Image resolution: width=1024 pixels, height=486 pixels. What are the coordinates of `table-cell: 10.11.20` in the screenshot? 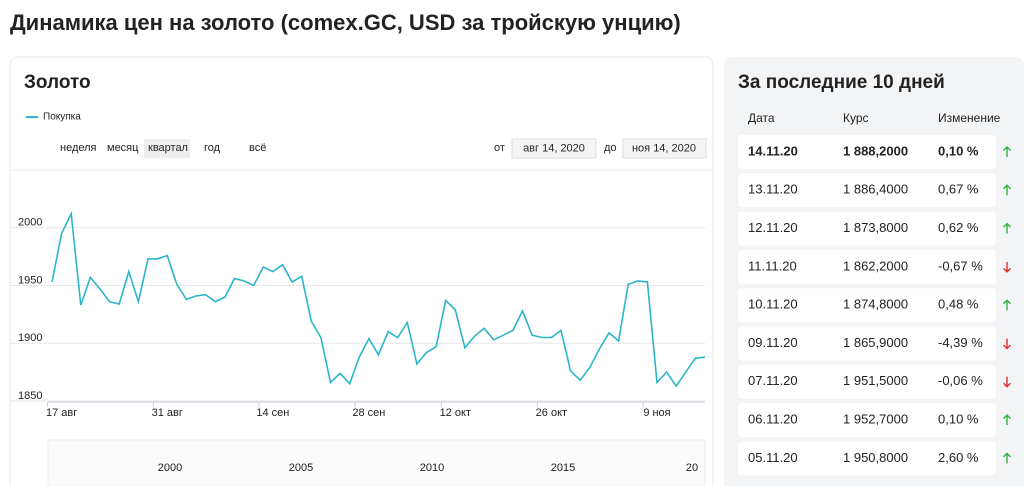 It's located at (773, 304).